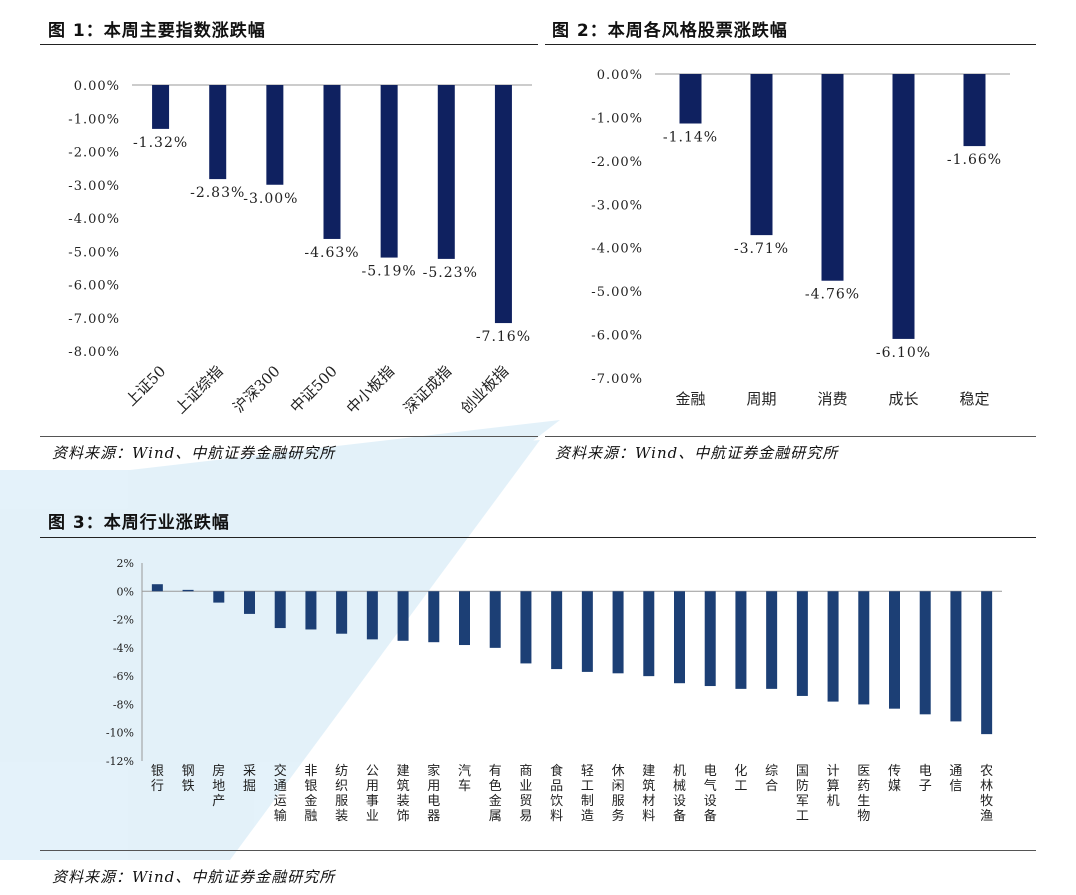  Describe the element at coordinates (256, 389) in the screenshot. I see `category-label: 沪深300` at that location.